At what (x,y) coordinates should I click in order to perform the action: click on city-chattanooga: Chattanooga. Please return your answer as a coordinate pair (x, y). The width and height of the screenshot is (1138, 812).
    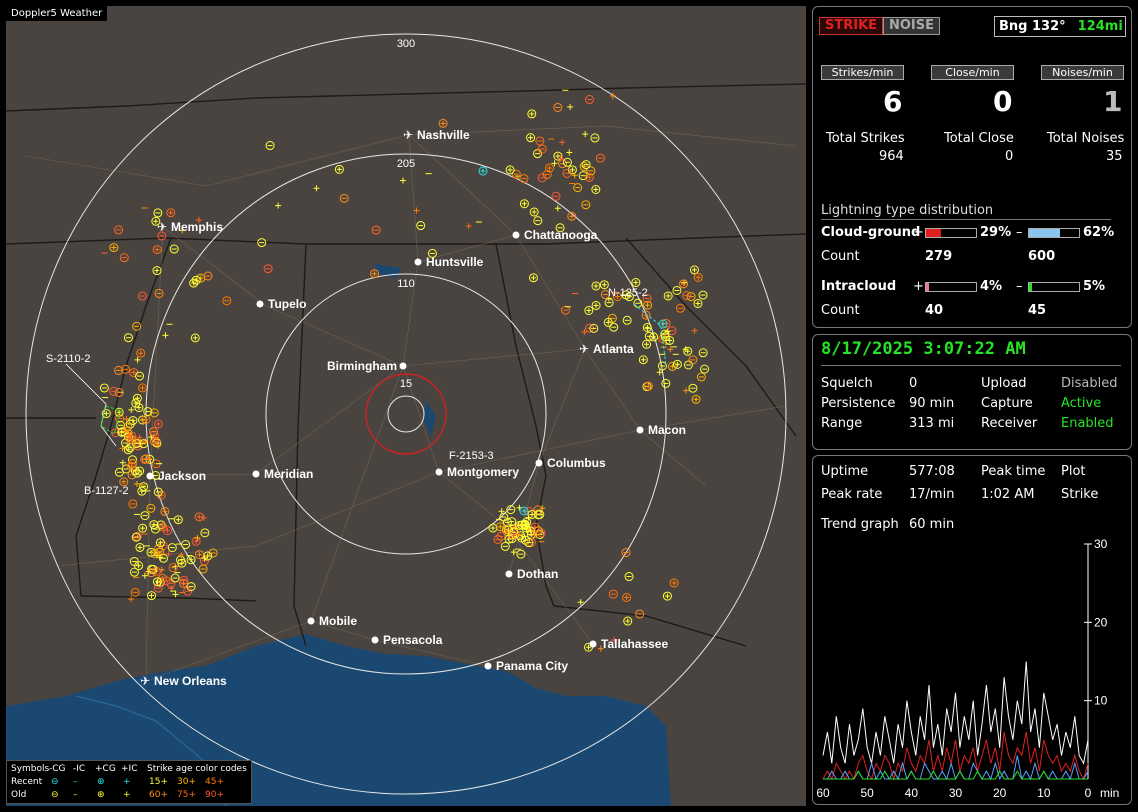
    Looking at the image, I should click on (555, 235).